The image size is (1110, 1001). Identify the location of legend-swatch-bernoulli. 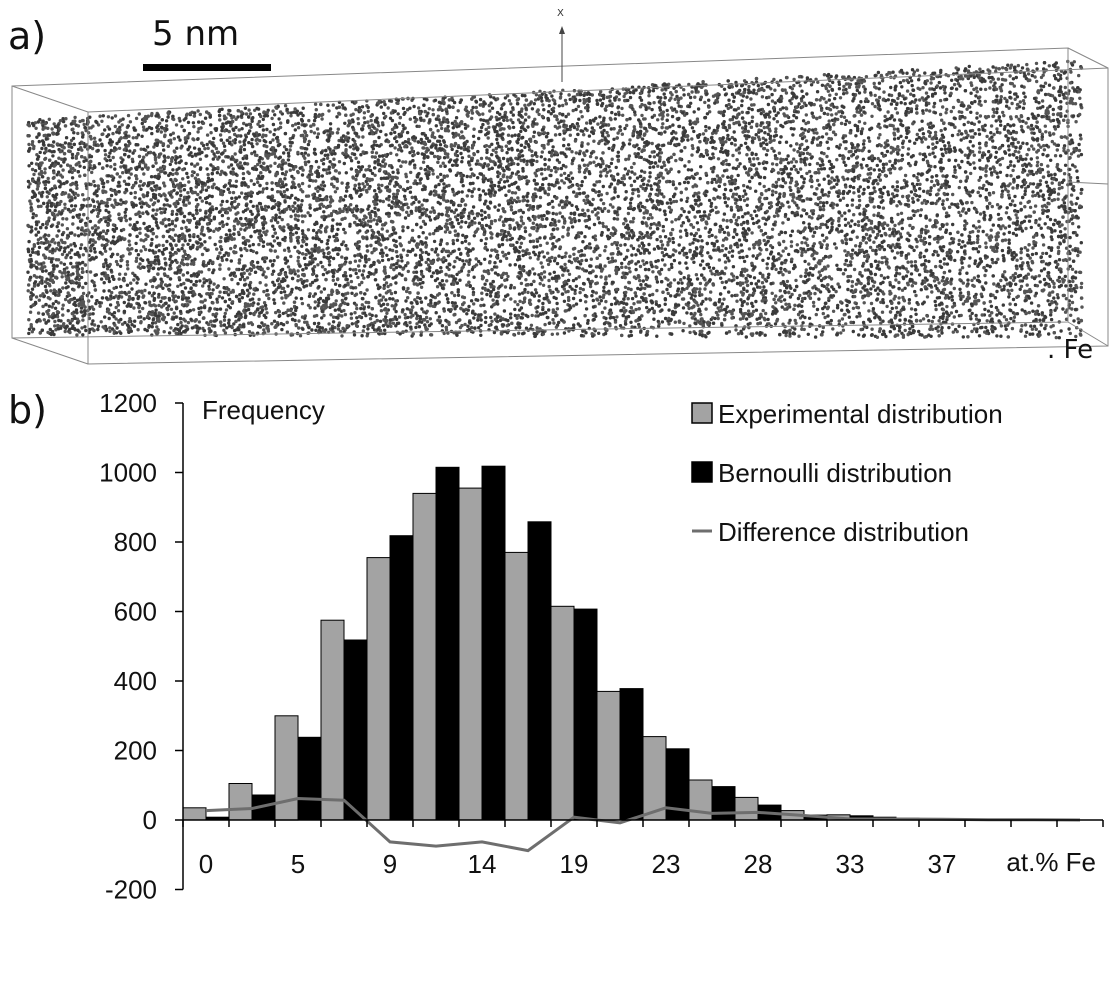
(702, 472).